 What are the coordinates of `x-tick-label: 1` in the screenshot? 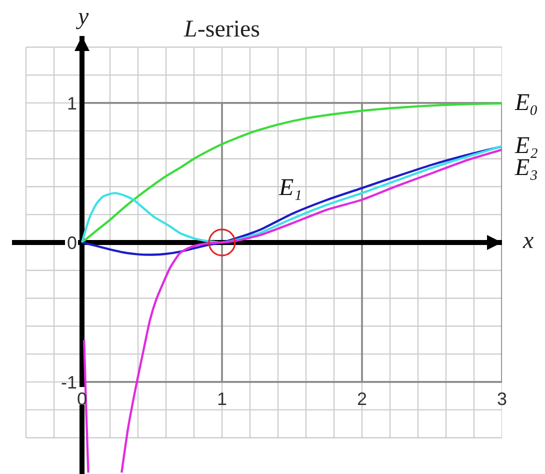 It's located at (222, 398).